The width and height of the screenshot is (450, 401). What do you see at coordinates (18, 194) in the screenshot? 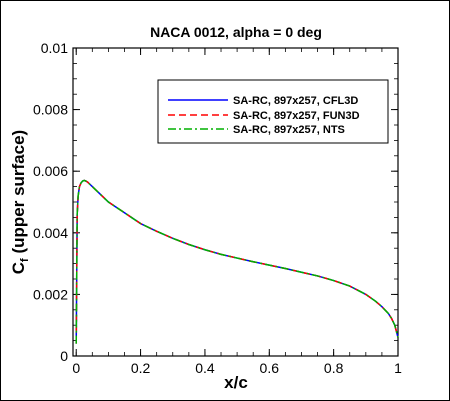
I see `y-axis-label-rest: (upper surface)` at bounding box center [18, 194].